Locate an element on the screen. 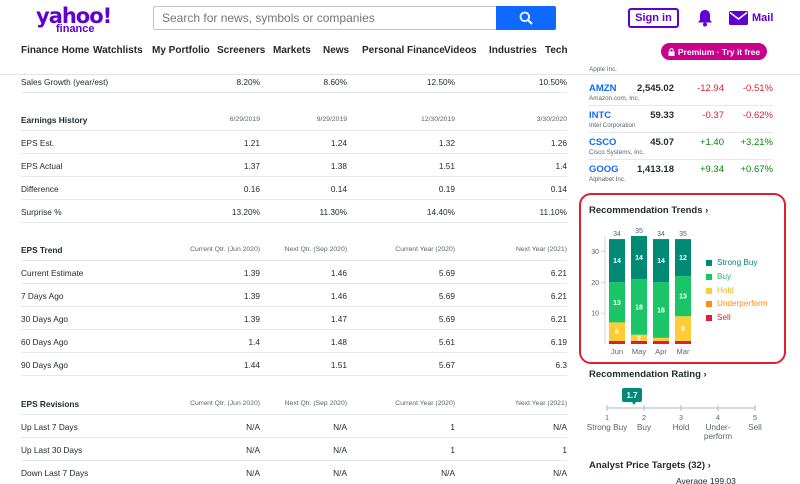  cell-value: 8.20% is located at coordinates (248, 82).